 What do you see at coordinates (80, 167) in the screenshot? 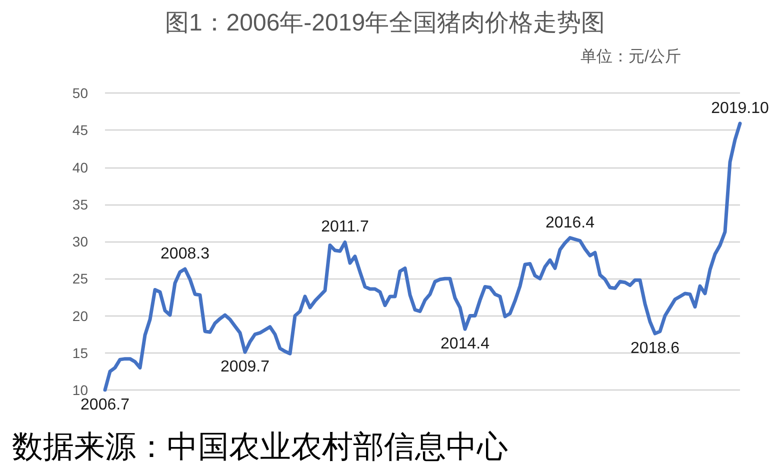
I see `y-tick-label: 40` at bounding box center [80, 167].